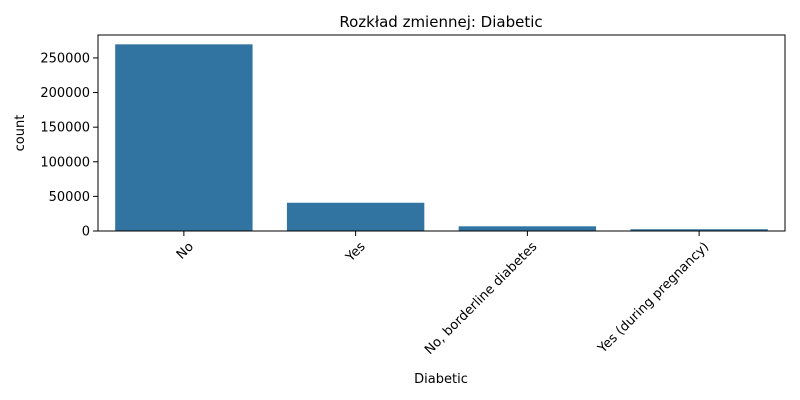 The width and height of the screenshot is (800, 400). I want to click on x-tick-label-0: No, so click(185, 250).